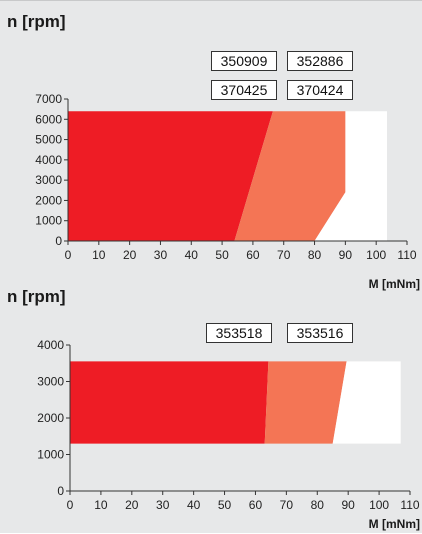 This screenshot has height=534, width=422. Describe the element at coordinates (346, 255) in the screenshot. I see `chart1-x-tick-label: 90` at that location.